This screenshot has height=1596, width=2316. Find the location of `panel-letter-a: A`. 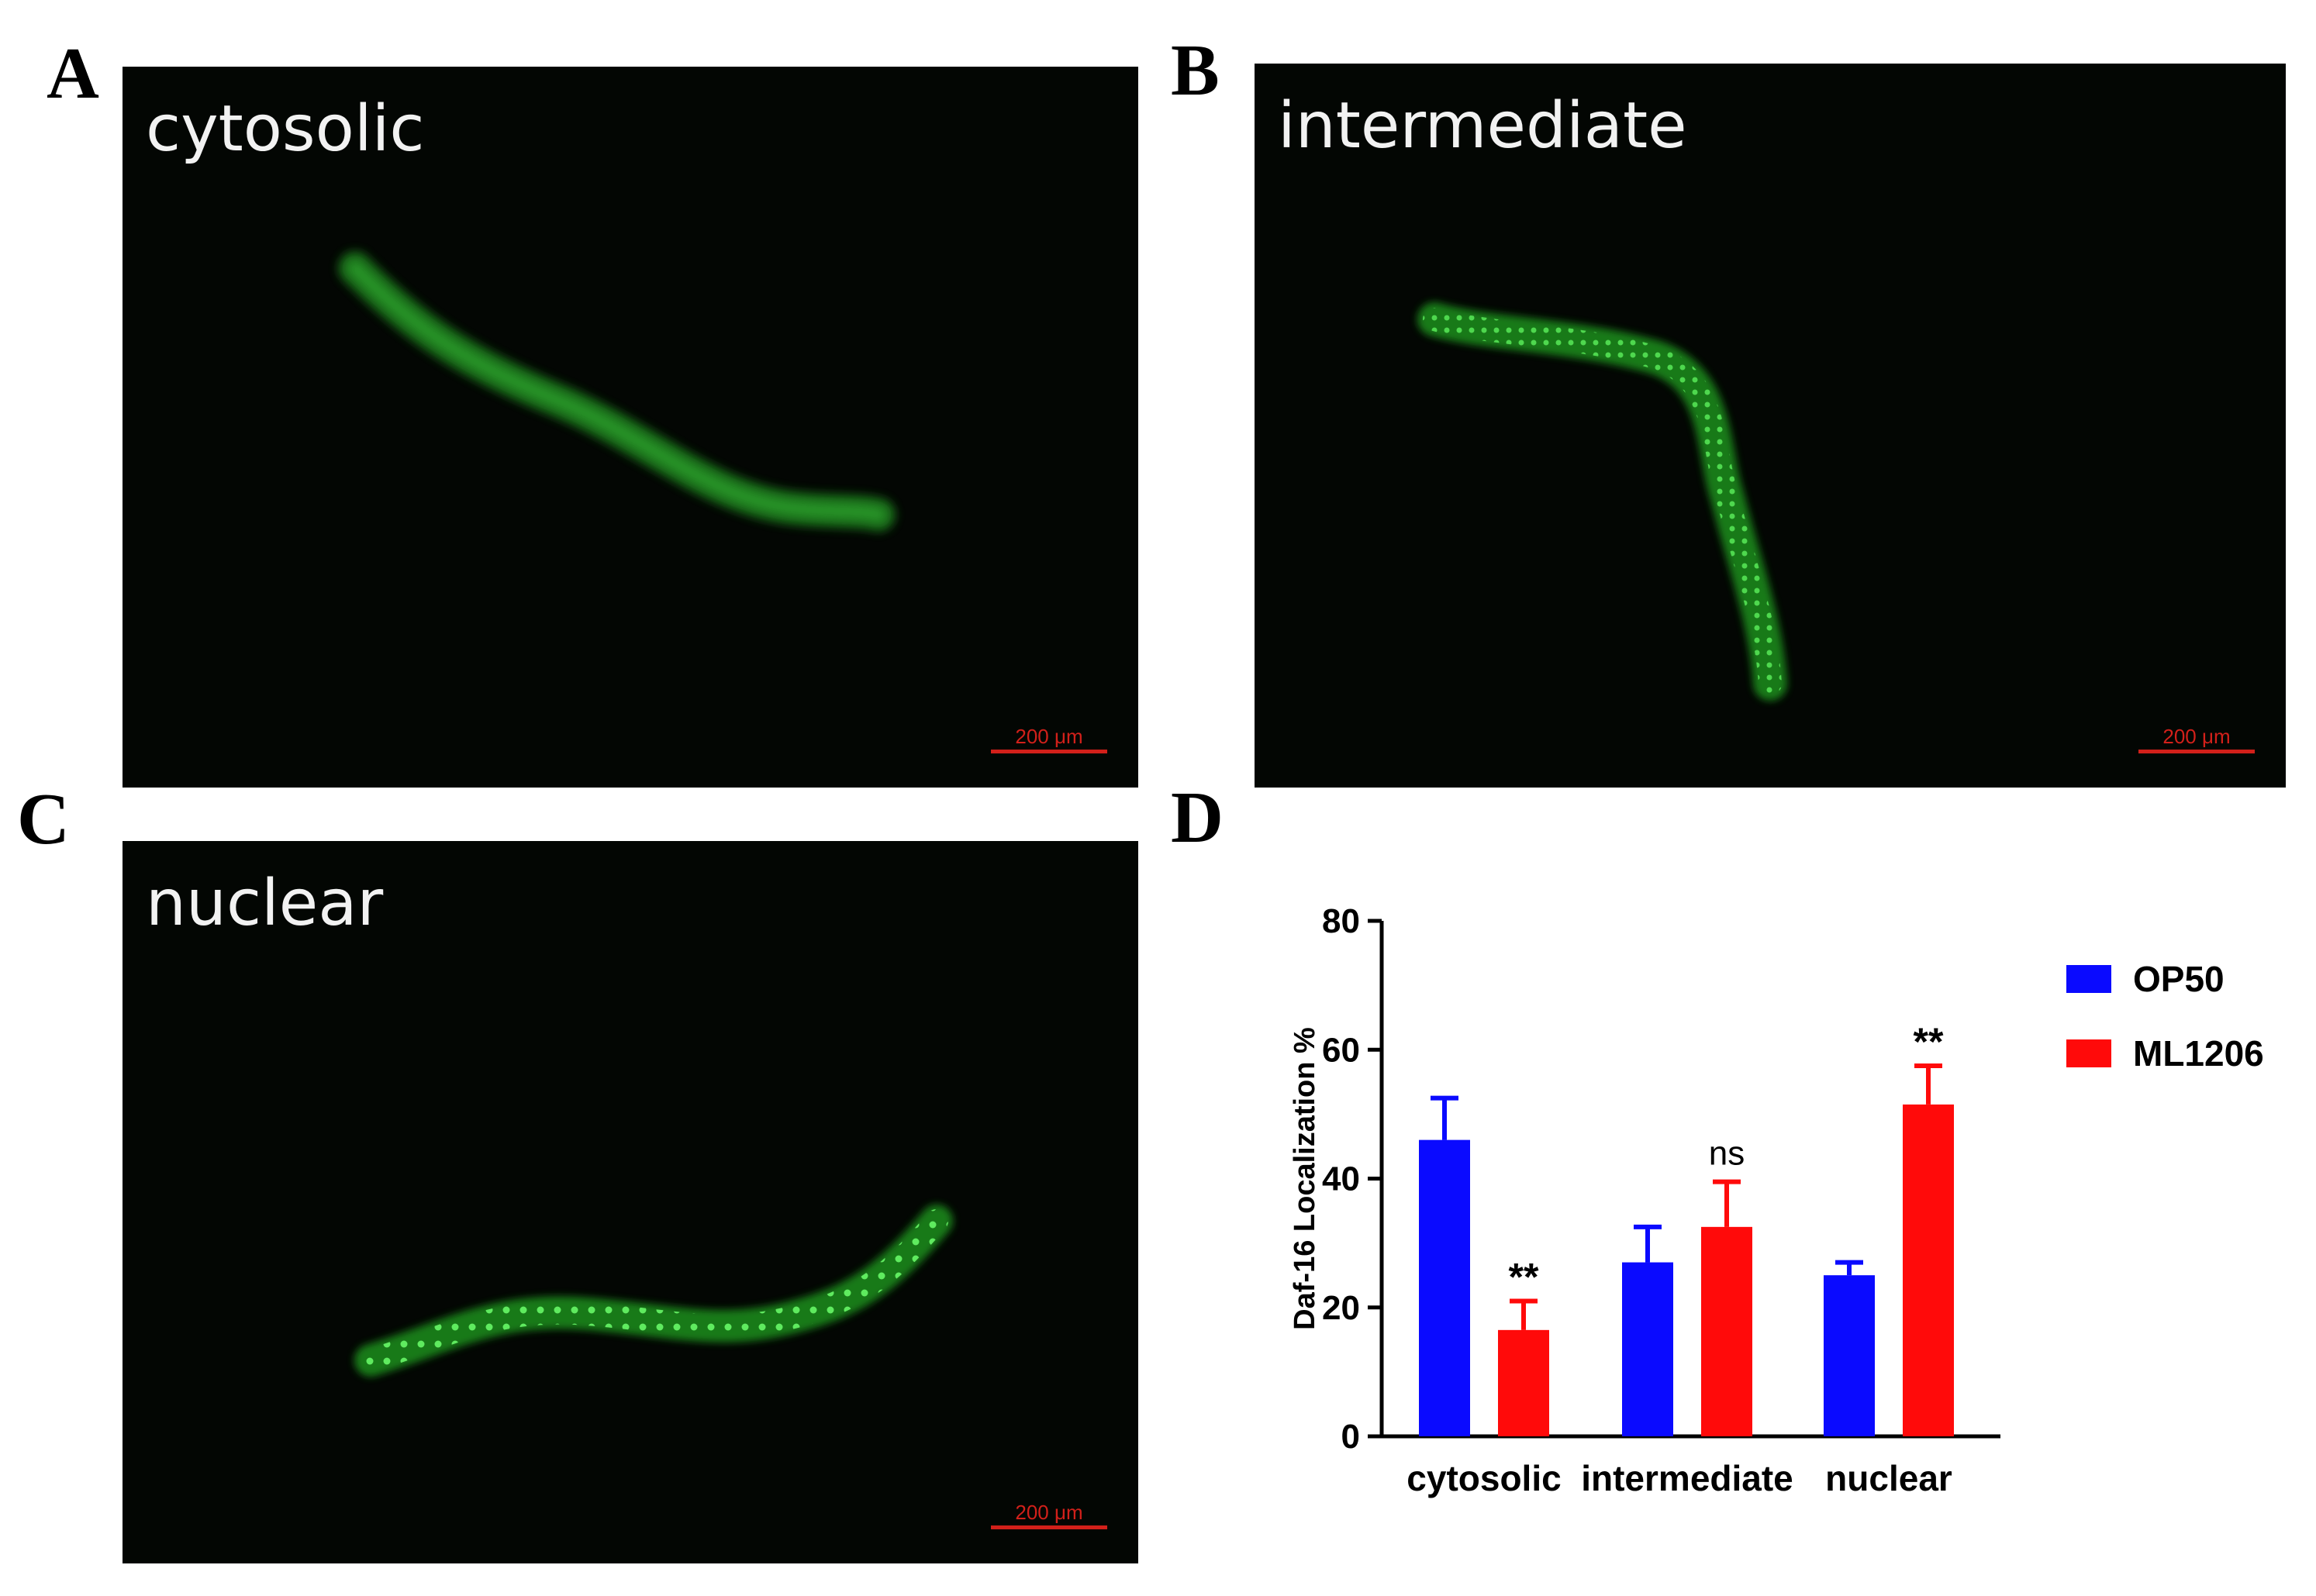

panel-letter-a: A is located at coordinates (73, 73).